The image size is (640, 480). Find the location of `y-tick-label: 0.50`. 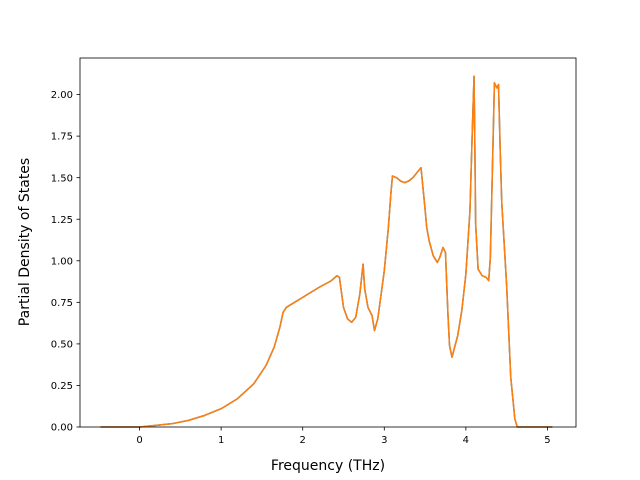

y-tick-label: 0.50 is located at coordinates (62, 344).